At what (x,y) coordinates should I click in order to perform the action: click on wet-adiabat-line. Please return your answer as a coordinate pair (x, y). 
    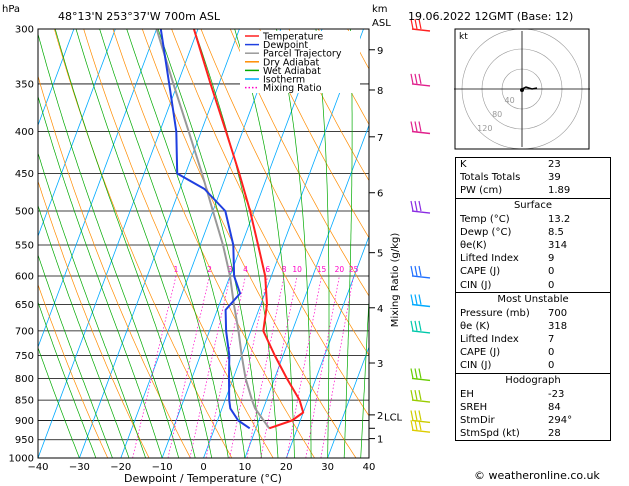
    Looking at the image, I should click on (84, 331).